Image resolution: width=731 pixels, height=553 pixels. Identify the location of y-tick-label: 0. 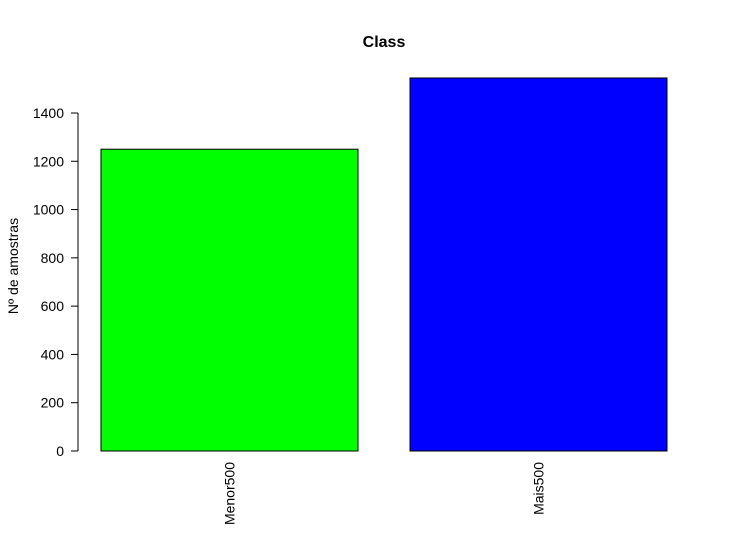
(60, 451).